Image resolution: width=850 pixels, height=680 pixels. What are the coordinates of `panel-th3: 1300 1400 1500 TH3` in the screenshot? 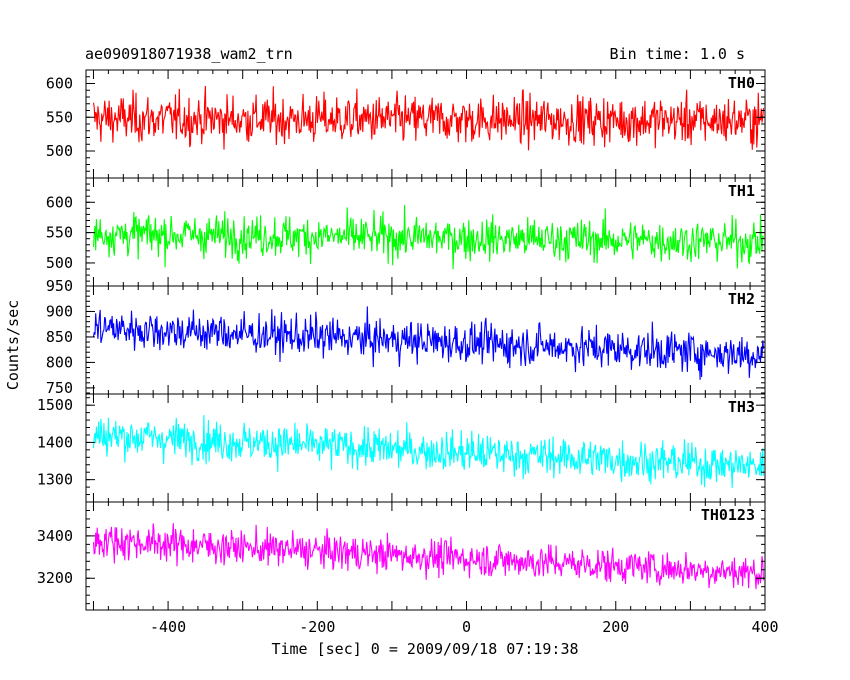 It's located at (401, 448).